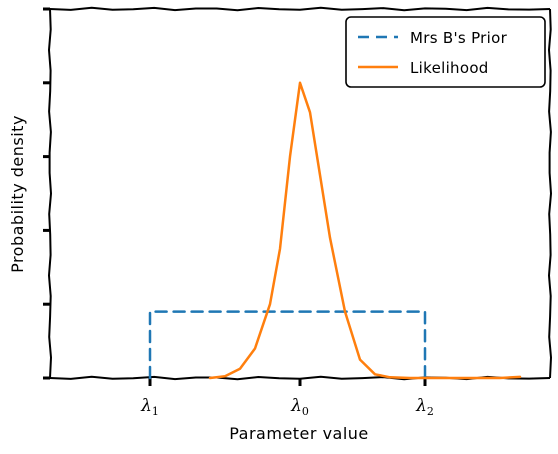 This screenshot has width=558, height=454. What do you see at coordinates (17, 194) in the screenshot?
I see `y-axis-label: Probability density` at bounding box center [17, 194].